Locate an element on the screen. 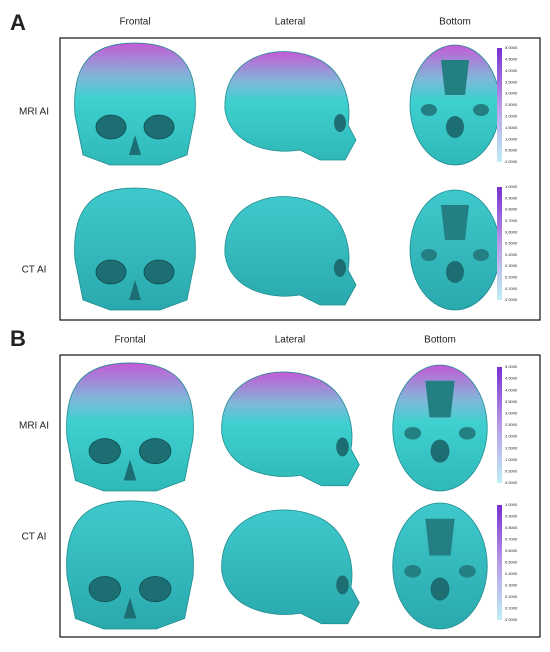 The width and height of the screenshot is (550, 652). panel-label: B is located at coordinates (18, 338).